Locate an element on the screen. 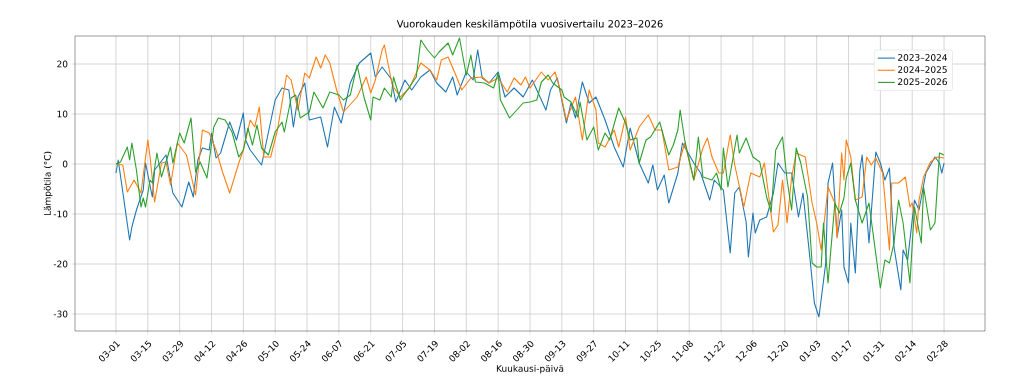  y-tick-label: 0 is located at coordinates (65, 164).